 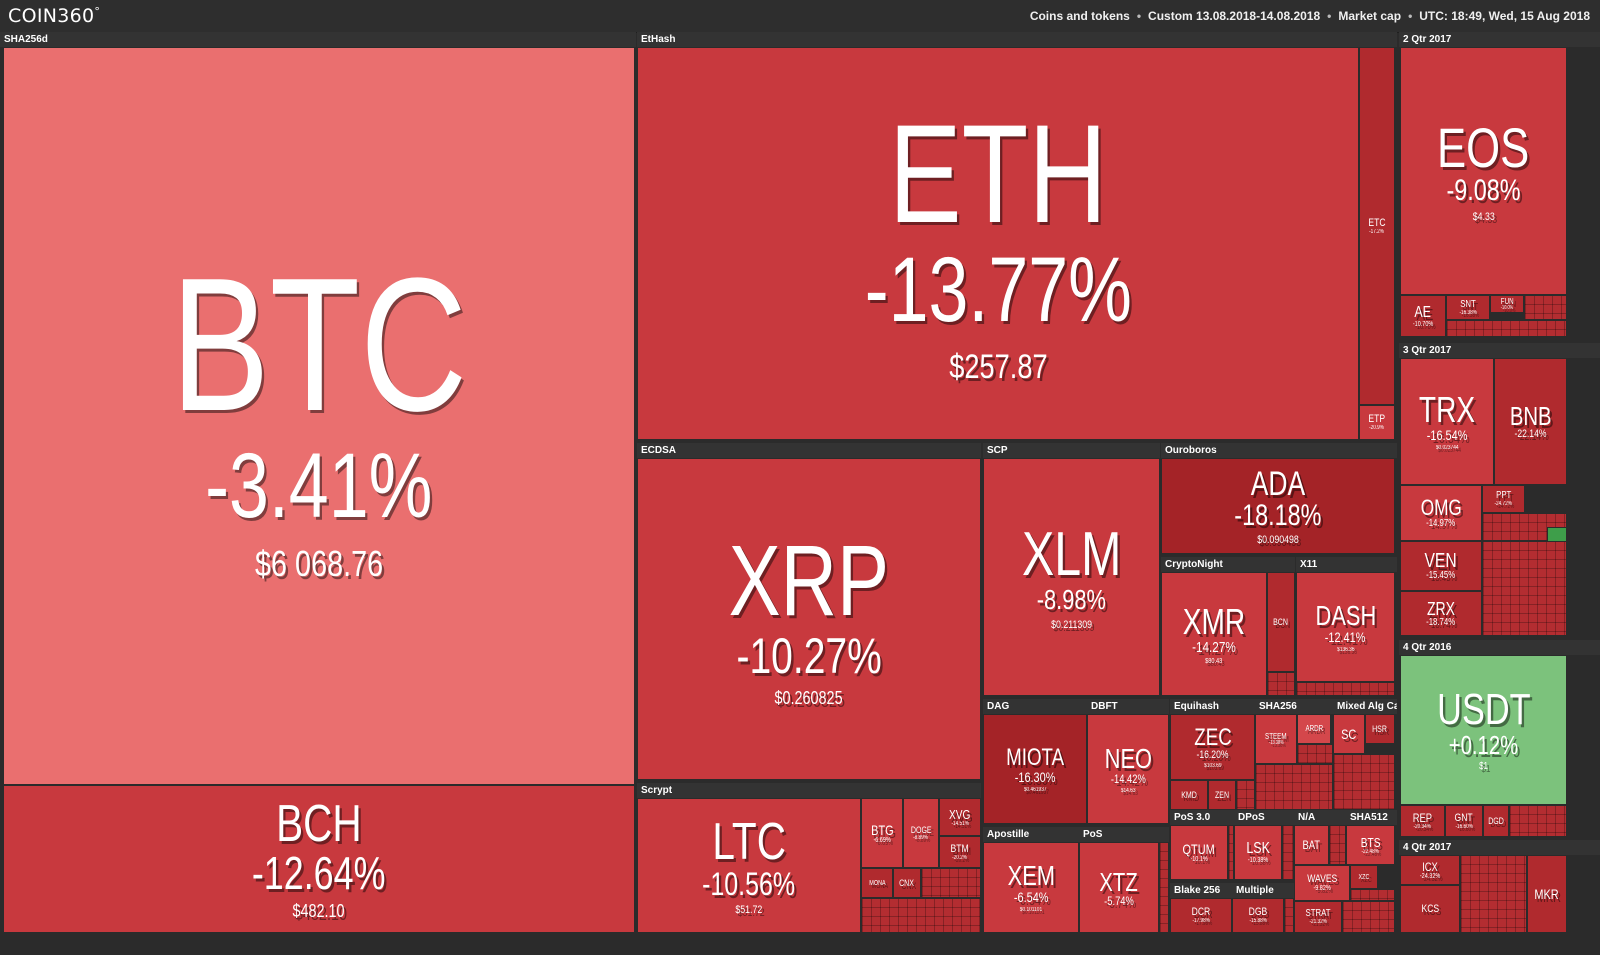 What do you see at coordinates (749, 865) in the screenshot?
I see `coin-tile-ltc: LTC -10.56% $51.72` at bounding box center [749, 865].